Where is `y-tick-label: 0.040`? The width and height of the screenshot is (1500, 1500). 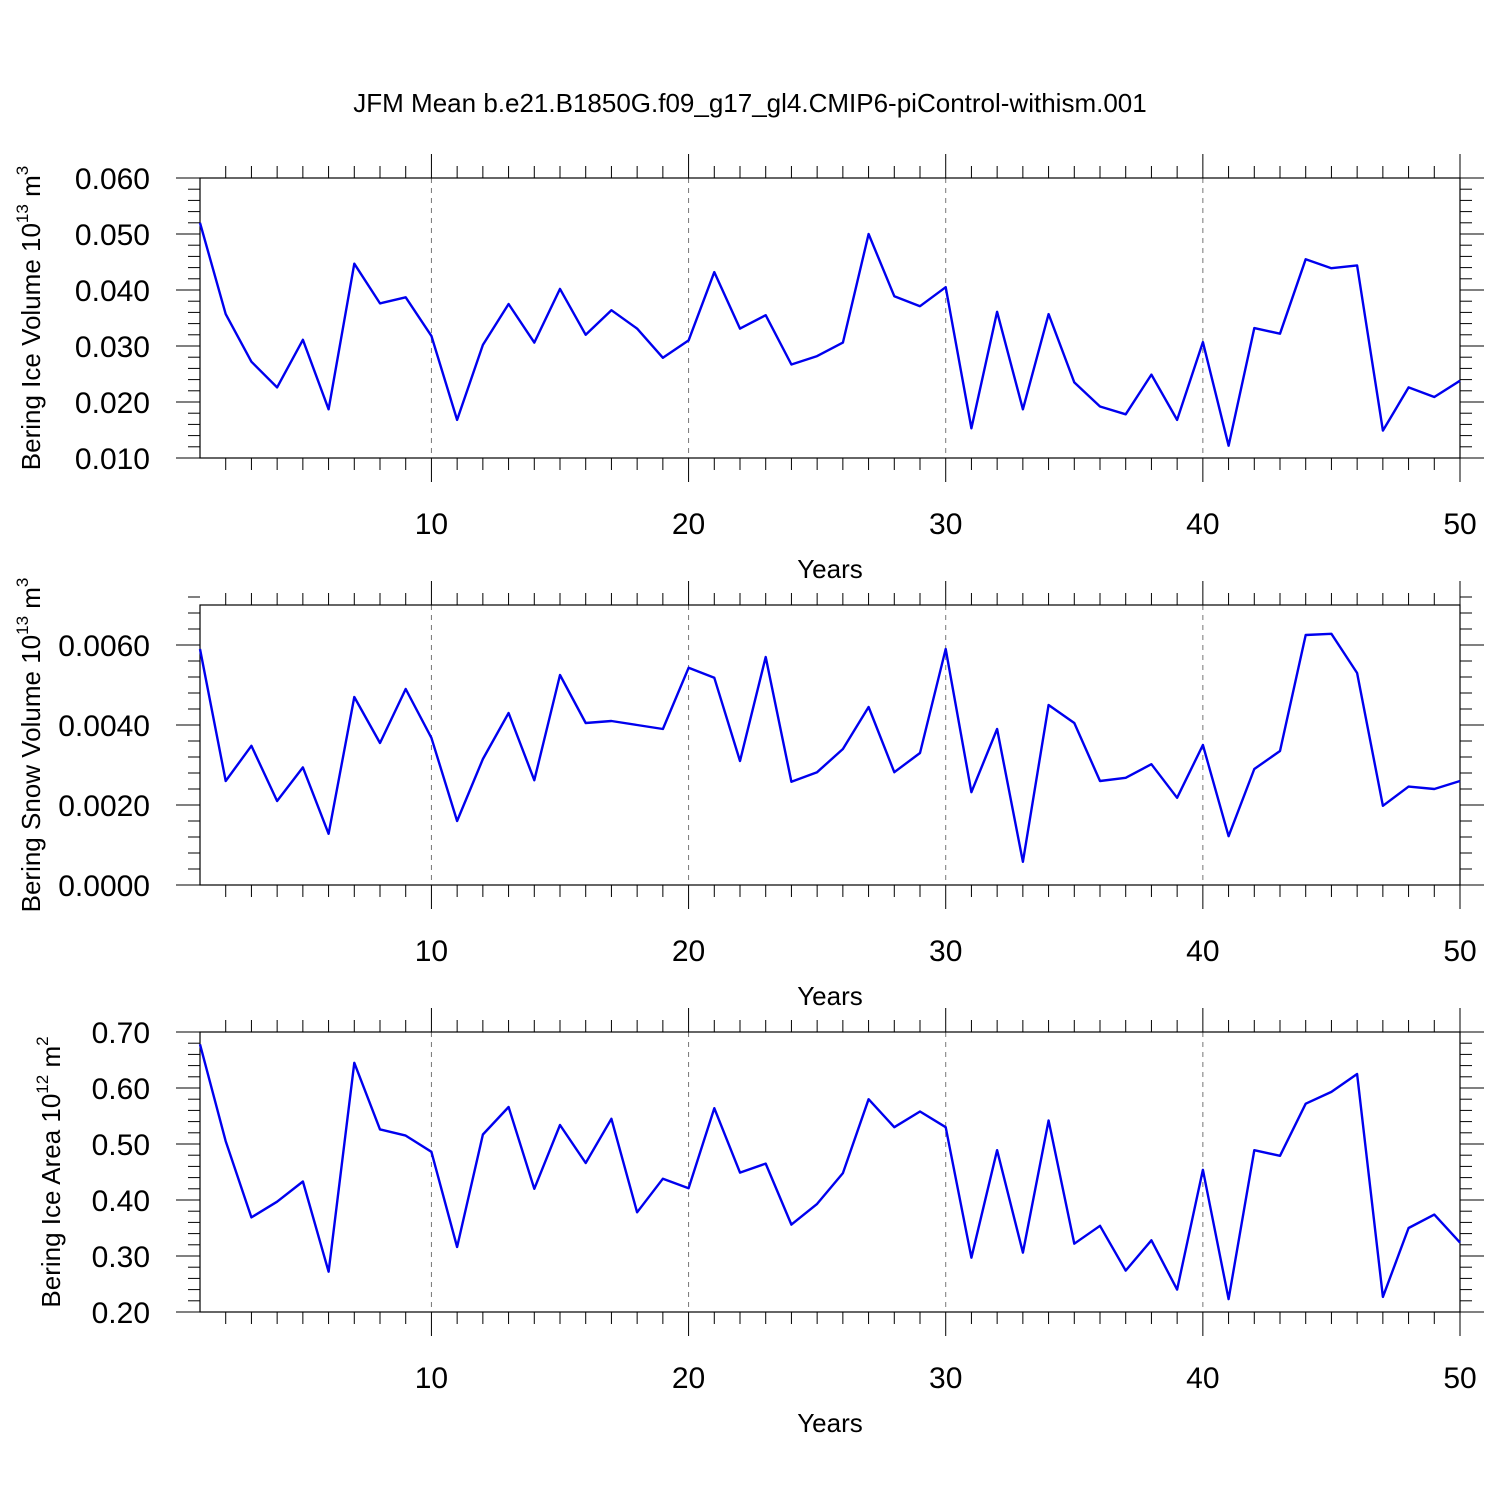
y-tick-label: 0.040 is located at coordinates (112, 291).